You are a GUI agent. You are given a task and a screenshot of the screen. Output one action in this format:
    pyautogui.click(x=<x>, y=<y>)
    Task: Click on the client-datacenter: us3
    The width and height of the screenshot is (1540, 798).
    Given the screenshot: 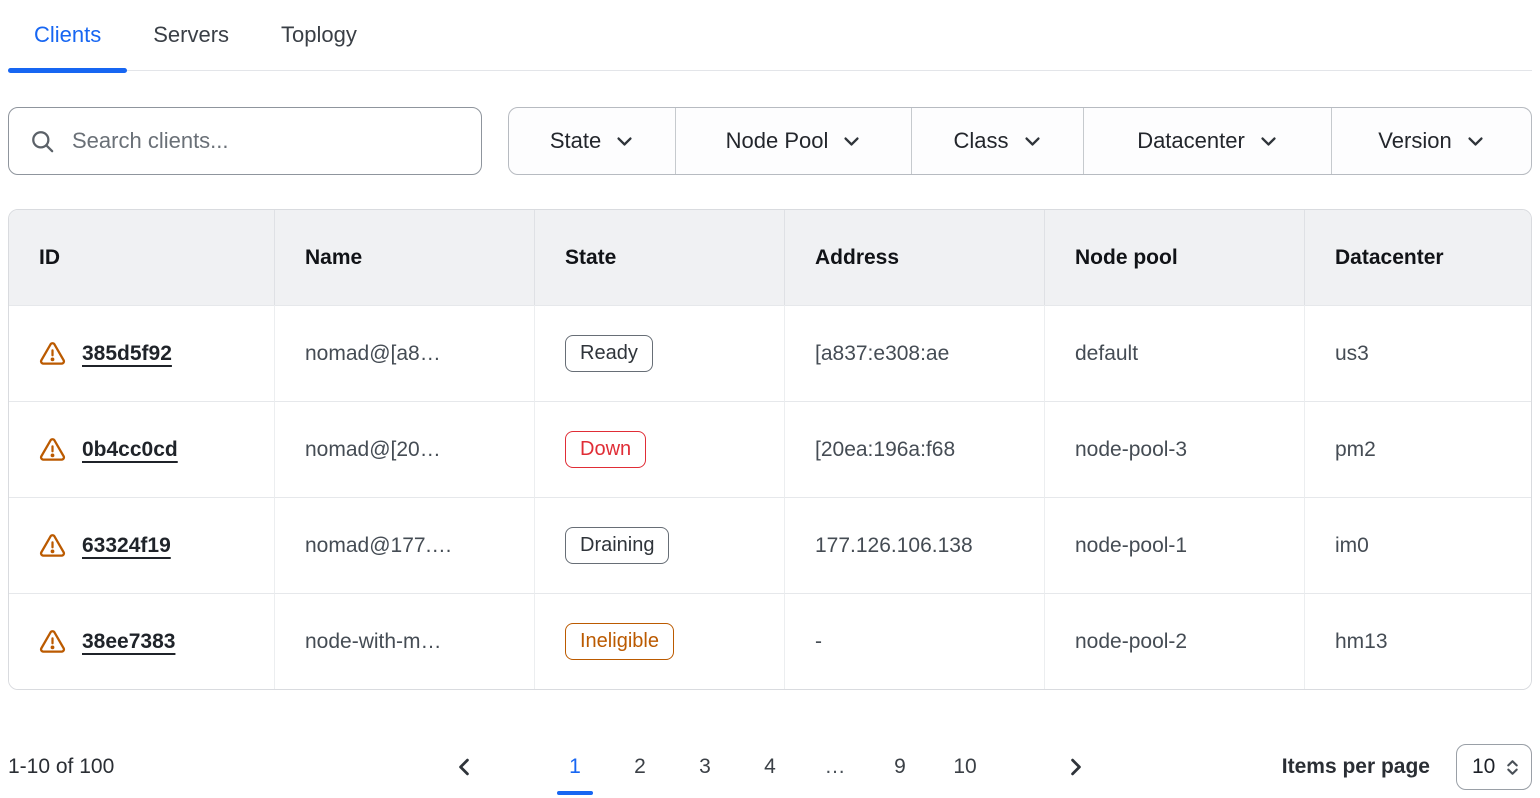 What is the action you would take?
    pyautogui.click(x=1417, y=353)
    